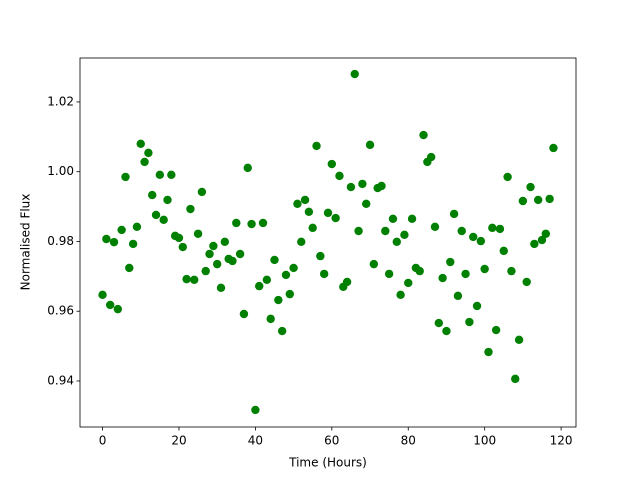 This screenshot has width=640, height=480. I want to click on y-axis-label: Normalised Flux, so click(26, 242).